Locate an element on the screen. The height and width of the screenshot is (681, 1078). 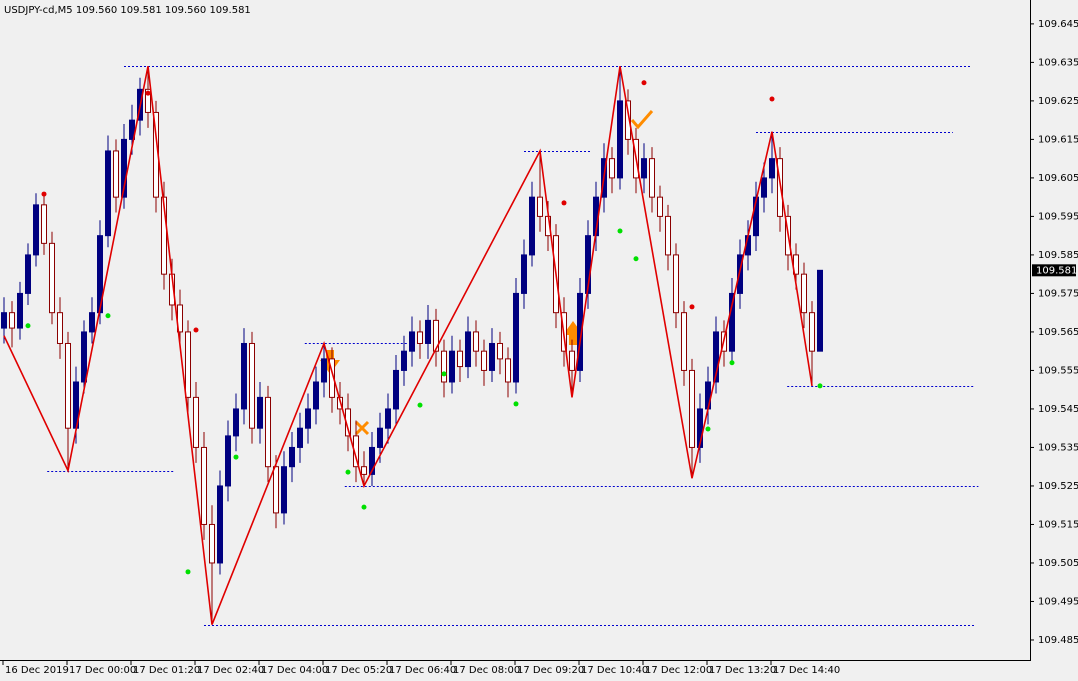
x-tick-label: 17 Dec 14:40 is located at coordinates (806, 670).